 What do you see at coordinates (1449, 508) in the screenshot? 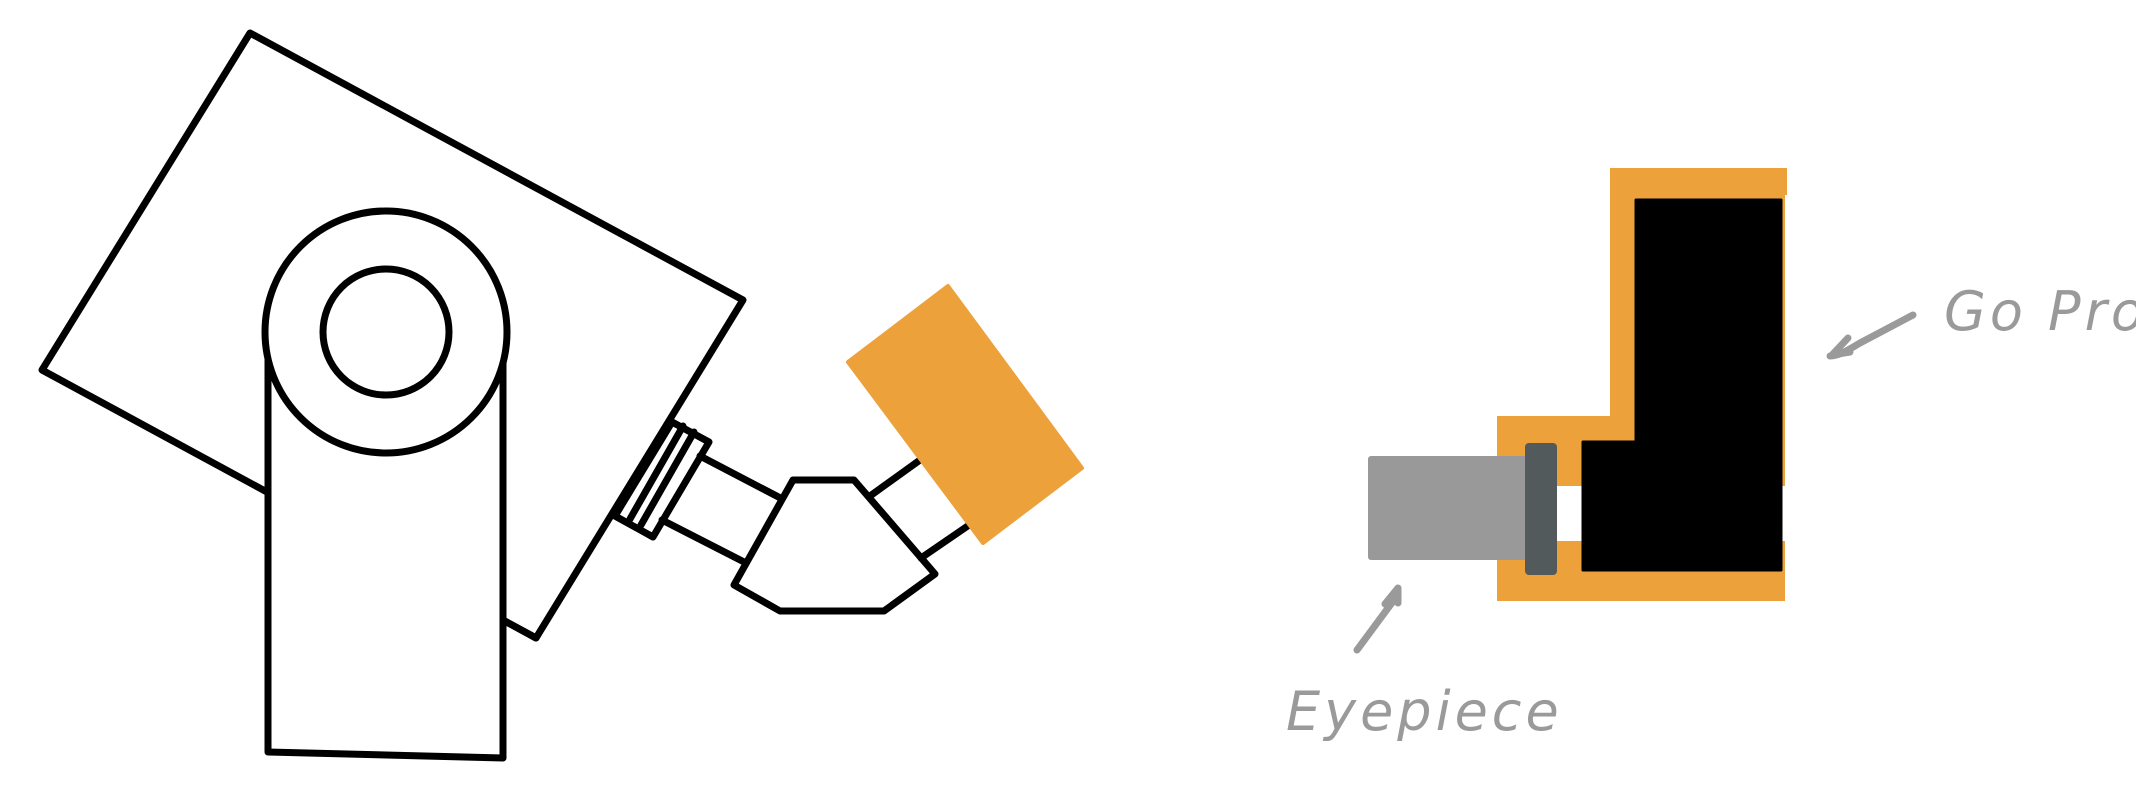
I see `eyepiece-barrel` at bounding box center [1449, 508].